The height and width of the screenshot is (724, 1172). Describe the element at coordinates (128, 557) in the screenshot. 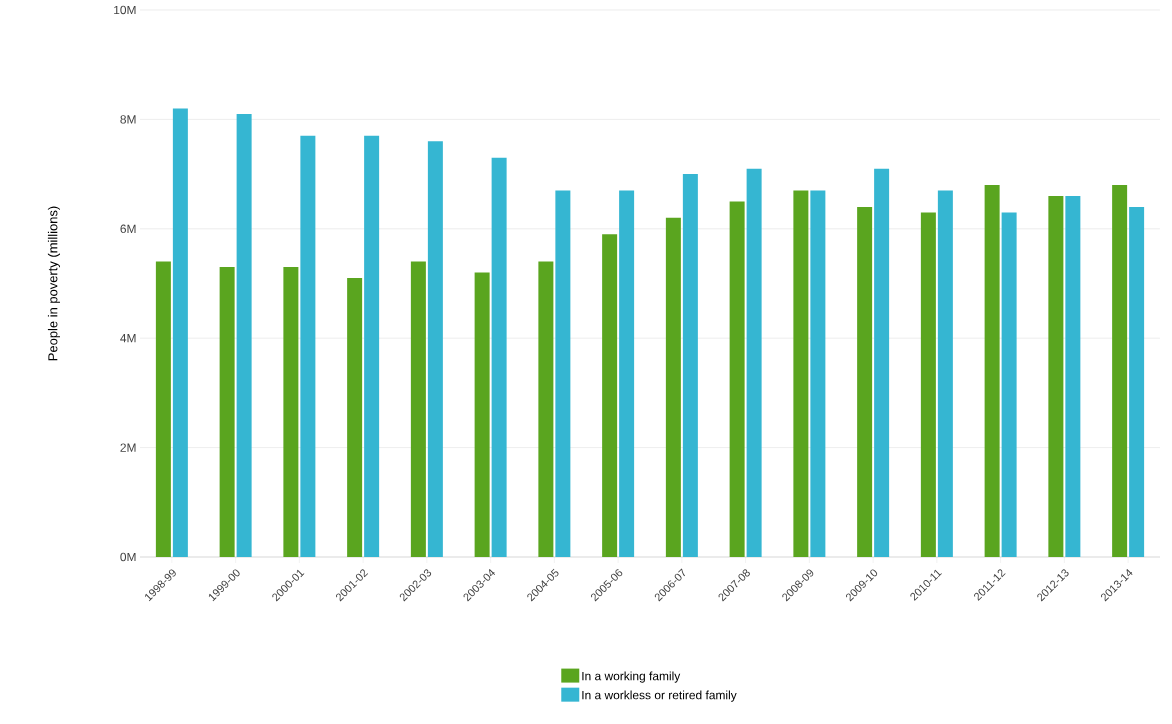

I see `y-tick-label: 0M` at that location.